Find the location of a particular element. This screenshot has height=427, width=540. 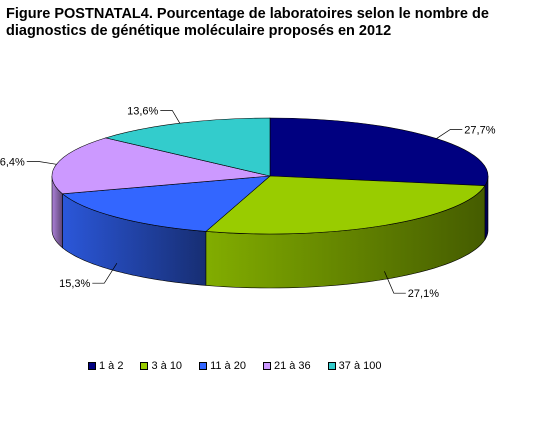

data-label-2: 15,3% is located at coordinates (74, 284).